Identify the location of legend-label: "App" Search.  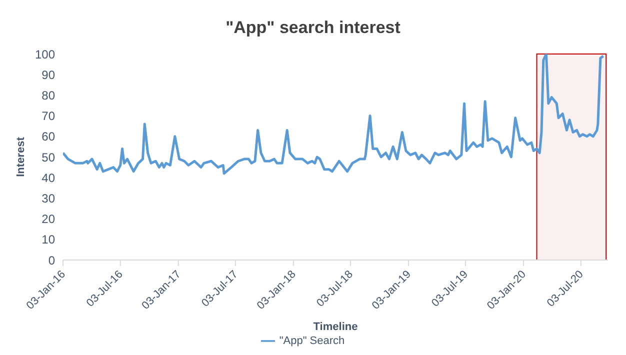
(312, 340).